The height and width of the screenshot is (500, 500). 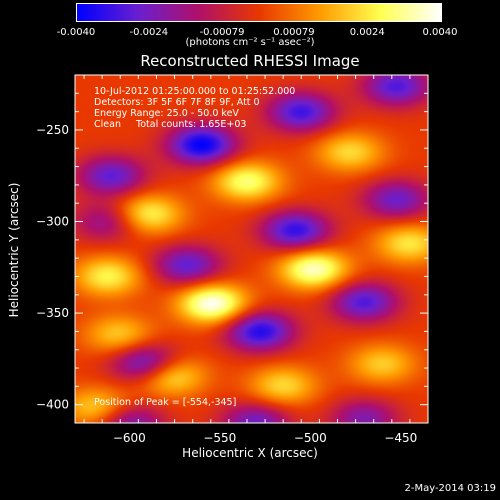 I want to click on colorbar-tick-label: 0.00079, so click(x=294, y=32).